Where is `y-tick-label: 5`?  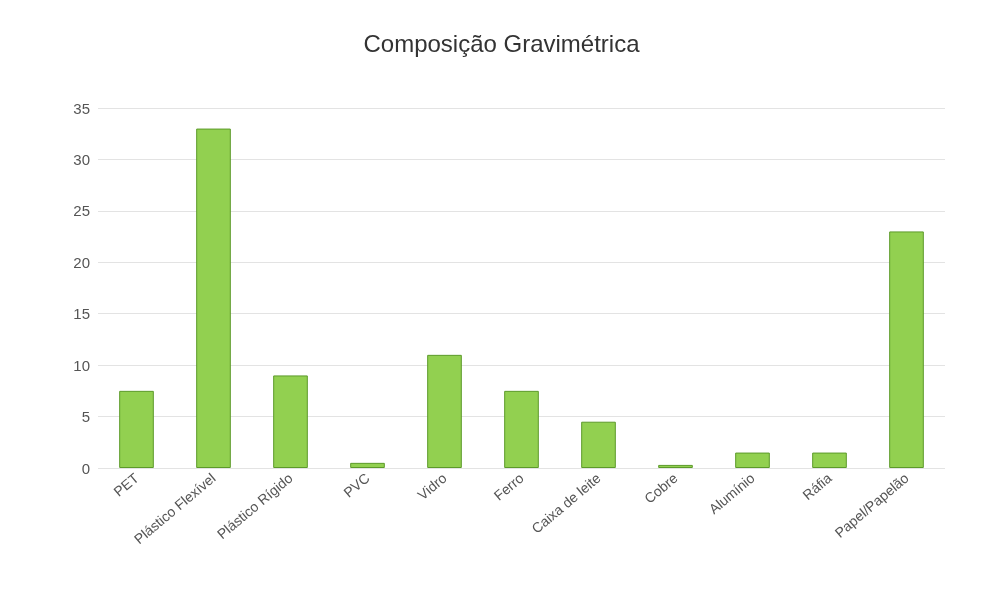 y-tick-label: 5 is located at coordinates (85, 417).